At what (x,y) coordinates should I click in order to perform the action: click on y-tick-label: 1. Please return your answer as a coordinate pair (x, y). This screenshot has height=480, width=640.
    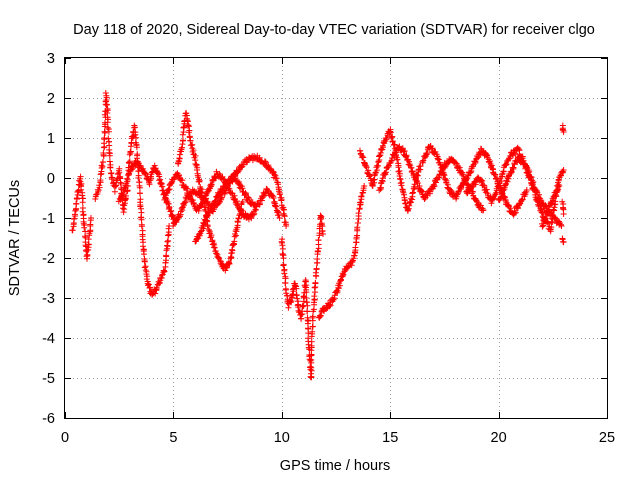
    Looking at the image, I should click on (51, 139).